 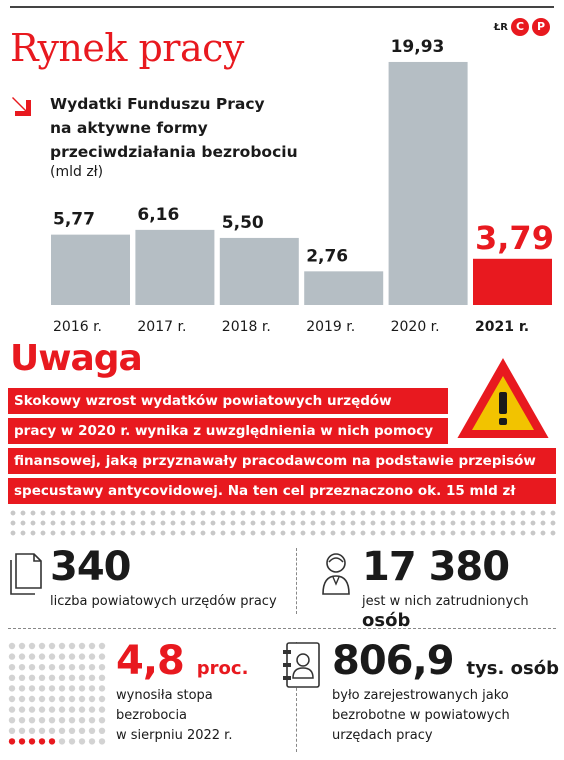 I want to click on horizontal-divider, so click(x=282, y=628).